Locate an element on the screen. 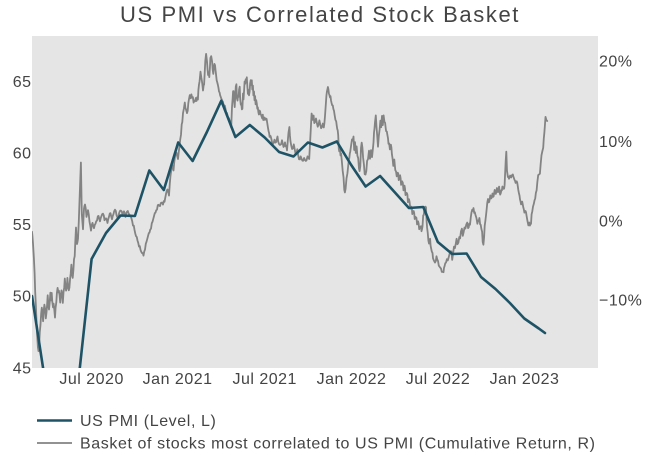 The width and height of the screenshot is (651, 455). svg-text: 50 is located at coordinates (22, 297).